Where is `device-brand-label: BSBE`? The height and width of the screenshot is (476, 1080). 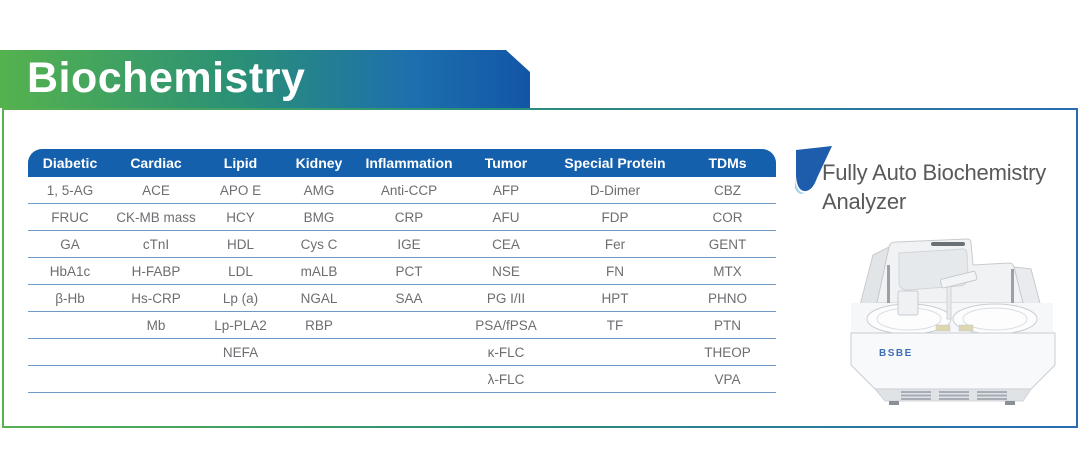 device-brand-label: BSBE is located at coordinates (896, 353).